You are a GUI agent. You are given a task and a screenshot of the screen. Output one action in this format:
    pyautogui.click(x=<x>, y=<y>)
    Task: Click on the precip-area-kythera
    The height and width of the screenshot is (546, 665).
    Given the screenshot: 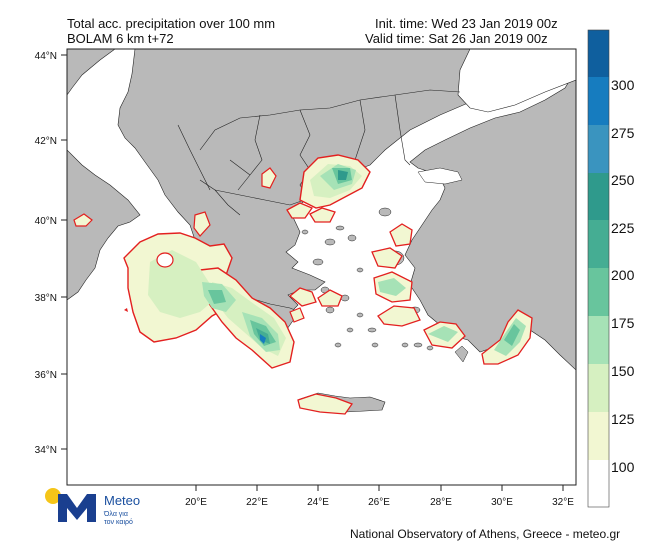 What is the action you would take?
    pyautogui.click(x=297, y=315)
    